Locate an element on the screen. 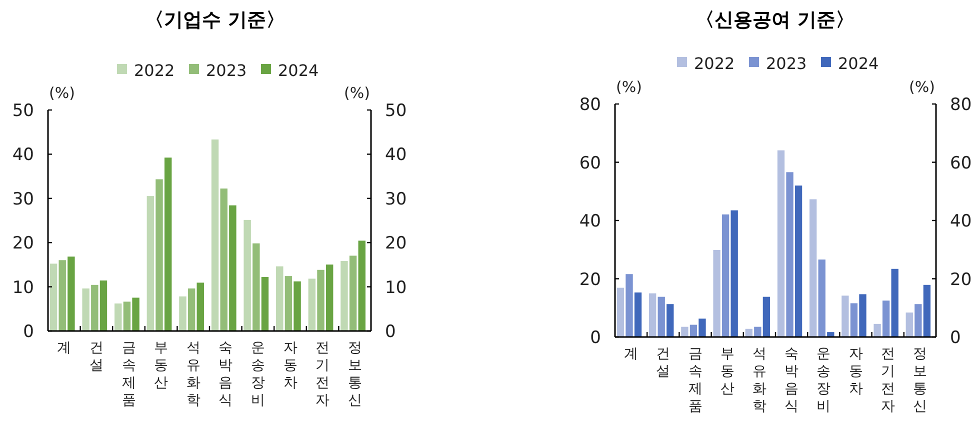 This screenshot has height=423, width=977. y-tick-label: 50 is located at coordinates (23, 111).